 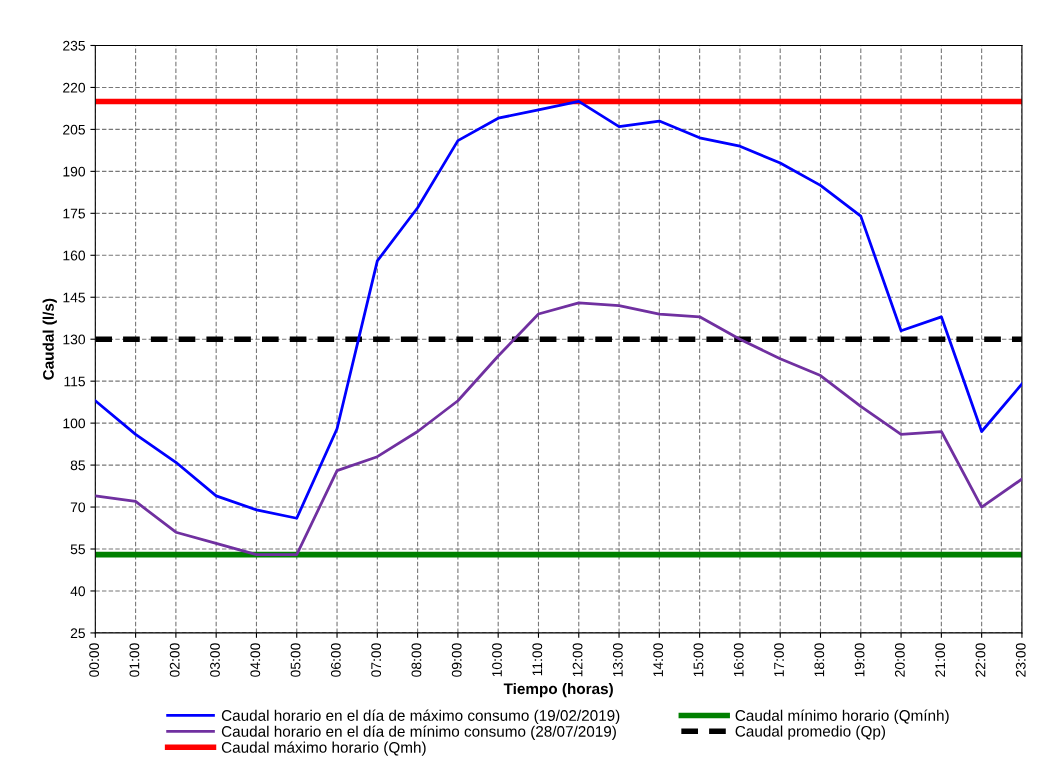 I want to click on y-axis-title: Caudal (l/s), so click(x=49, y=339).